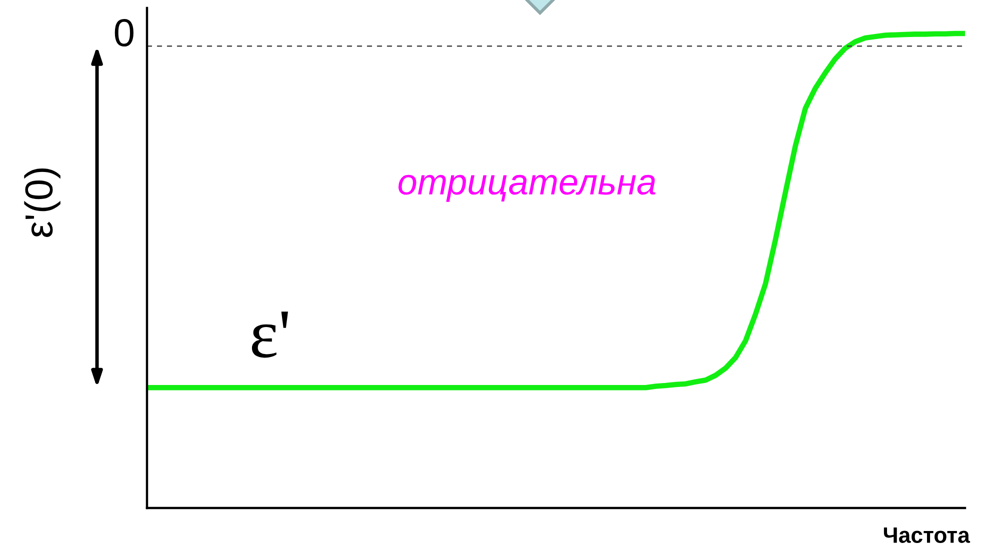  What do you see at coordinates (124, 32) in the screenshot?
I see `ref-line-label: 0` at bounding box center [124, 32].